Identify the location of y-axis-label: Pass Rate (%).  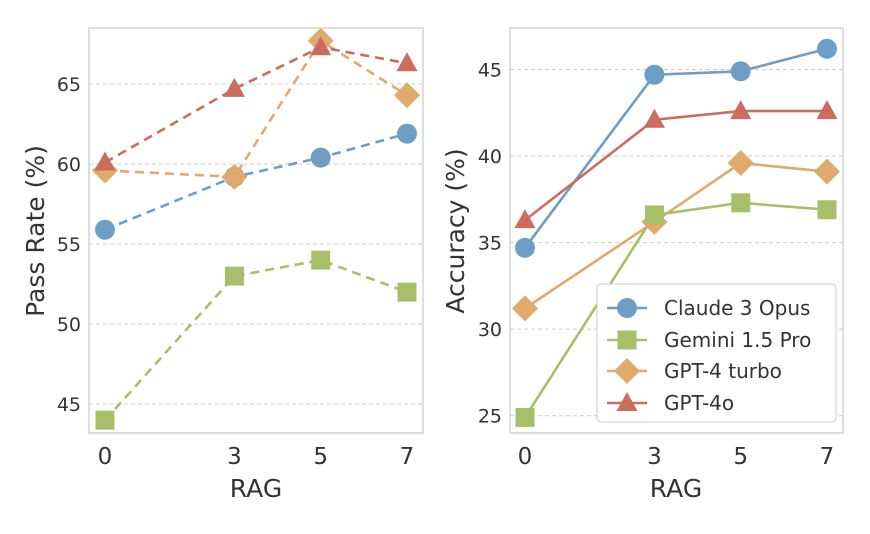
(35, 231).